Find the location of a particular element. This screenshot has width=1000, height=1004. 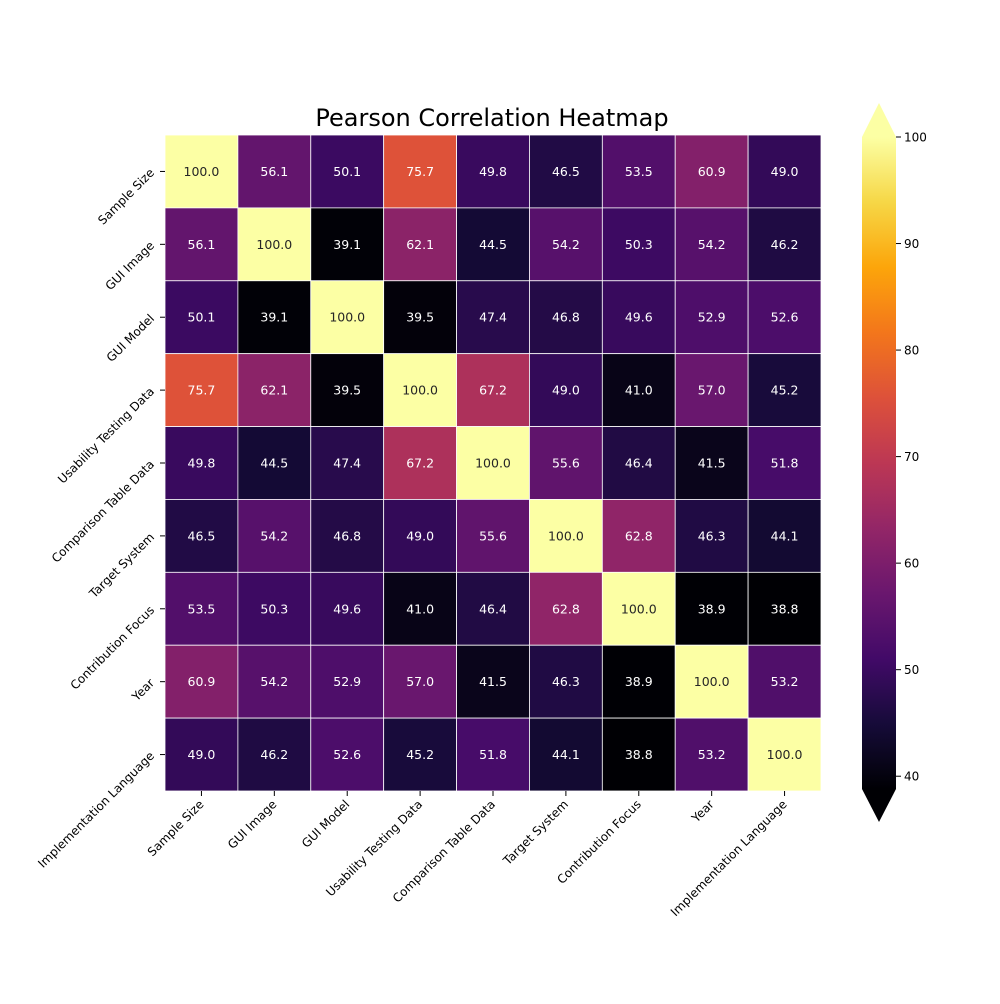

cell-value-label: 51.8 is located at coordinates (493, 754).